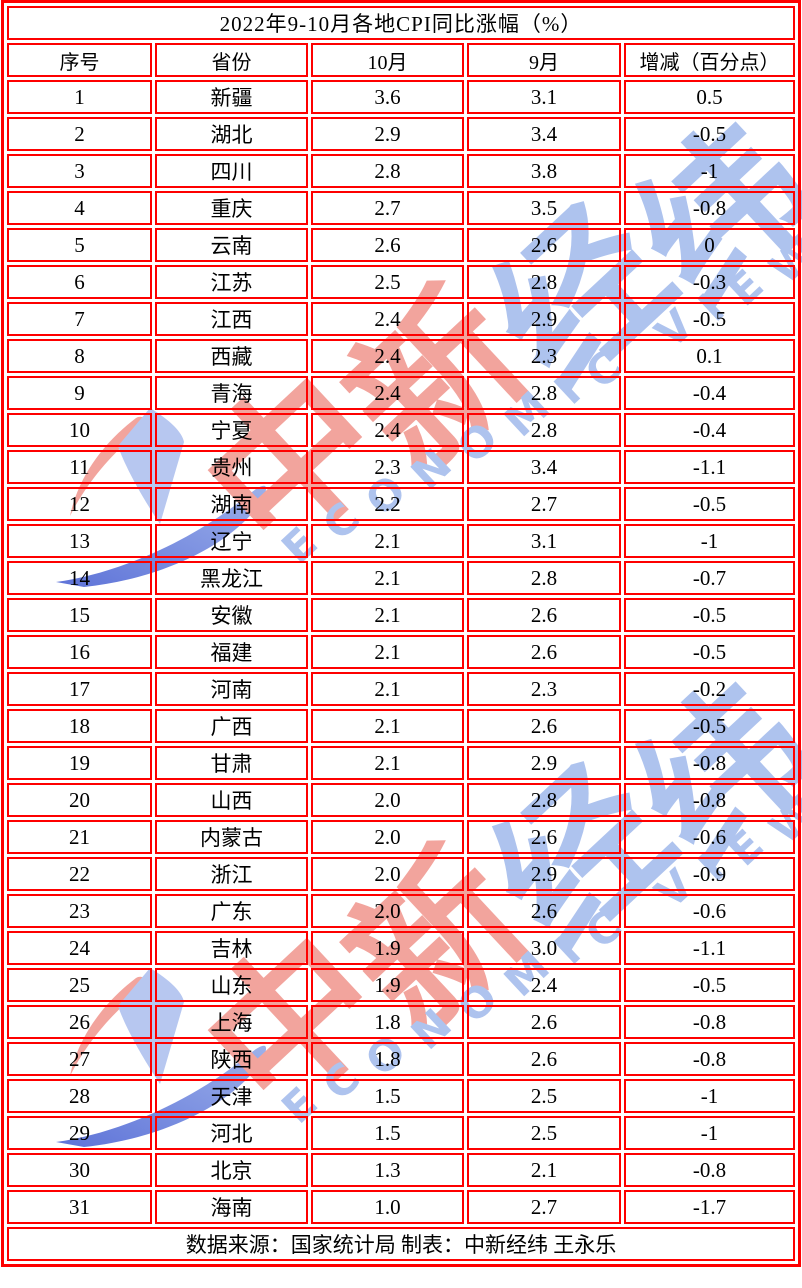 The height and width of the screenshot is (1288, 802). What do you see at coordinates (387, 911) in the screenshot?
I see `cell-october-value: 2.0` at bounding box center [387, 911].